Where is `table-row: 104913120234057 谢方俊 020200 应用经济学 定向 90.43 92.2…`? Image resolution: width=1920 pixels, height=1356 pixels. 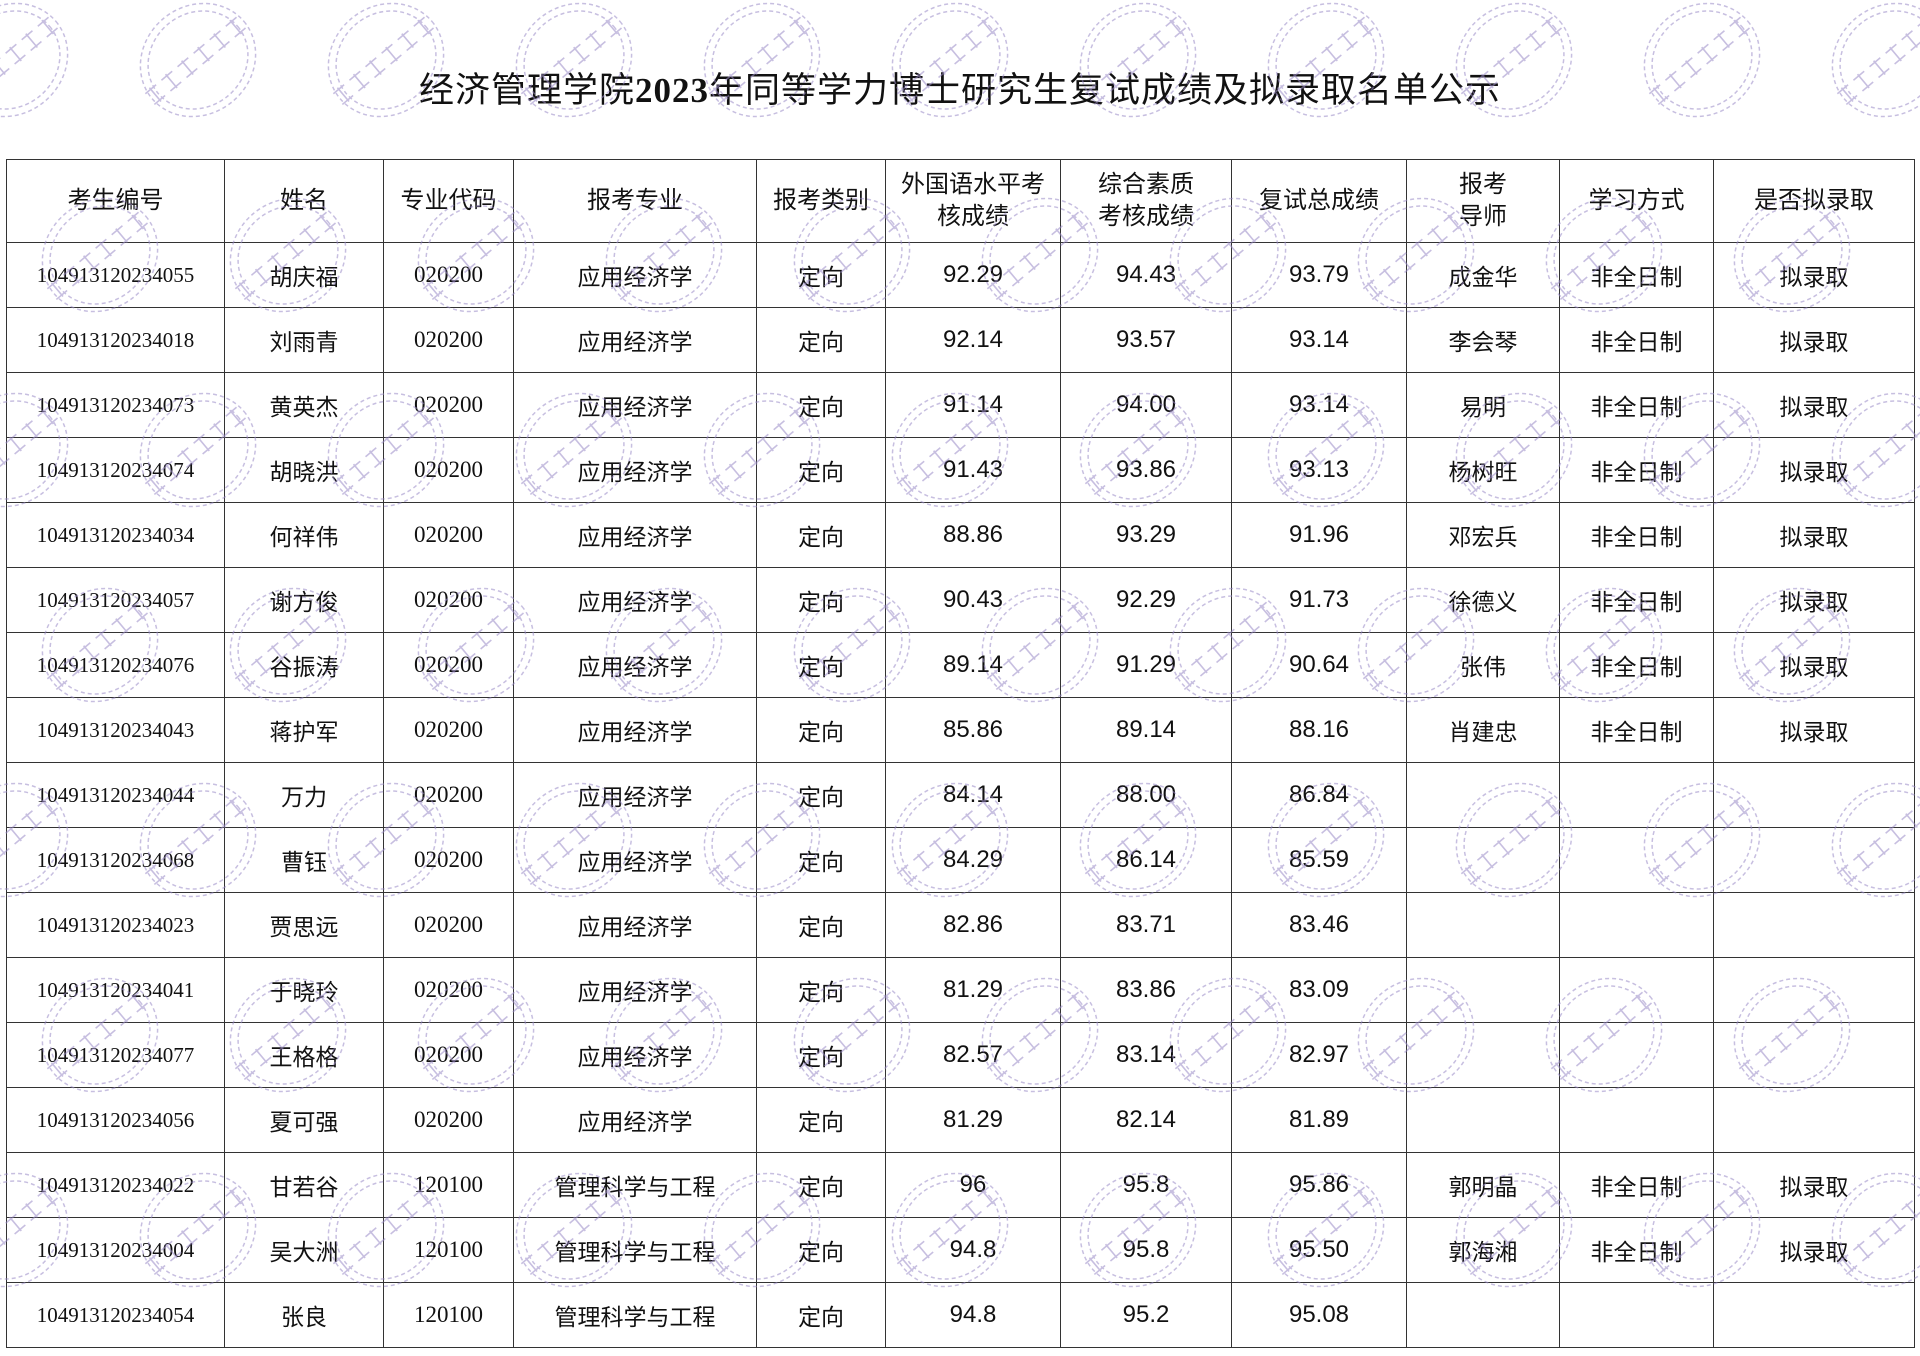
table-row: 104913120234057 谢方俊 020200 应用经济学 定向 90.43 92.2… is located at coordinates (960, 600).